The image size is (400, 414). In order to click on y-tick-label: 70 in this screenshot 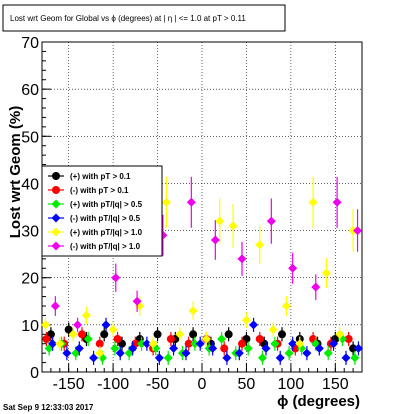, I will do `click(30, 43)`.